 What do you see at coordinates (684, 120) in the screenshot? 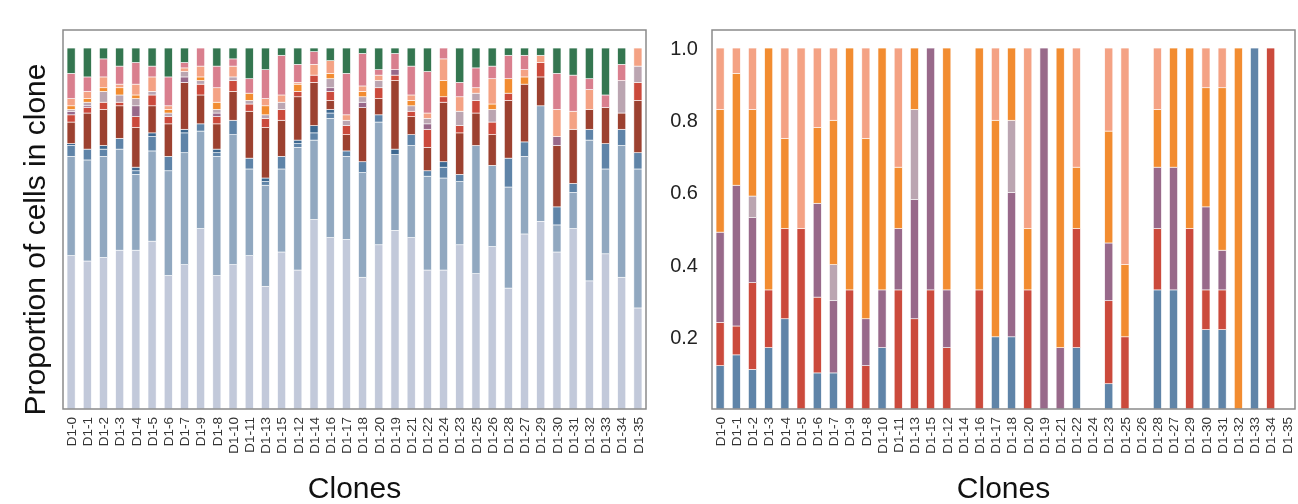
I see `y-tick-label: 0.8` at bounding box center [684, 120].